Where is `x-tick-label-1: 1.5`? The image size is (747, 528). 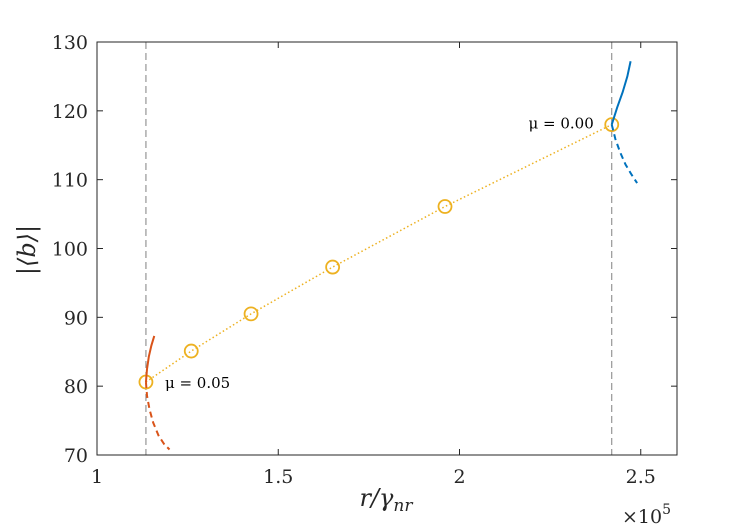 x-tick-label-1: 1.5 is located at coordinates (278, 477).